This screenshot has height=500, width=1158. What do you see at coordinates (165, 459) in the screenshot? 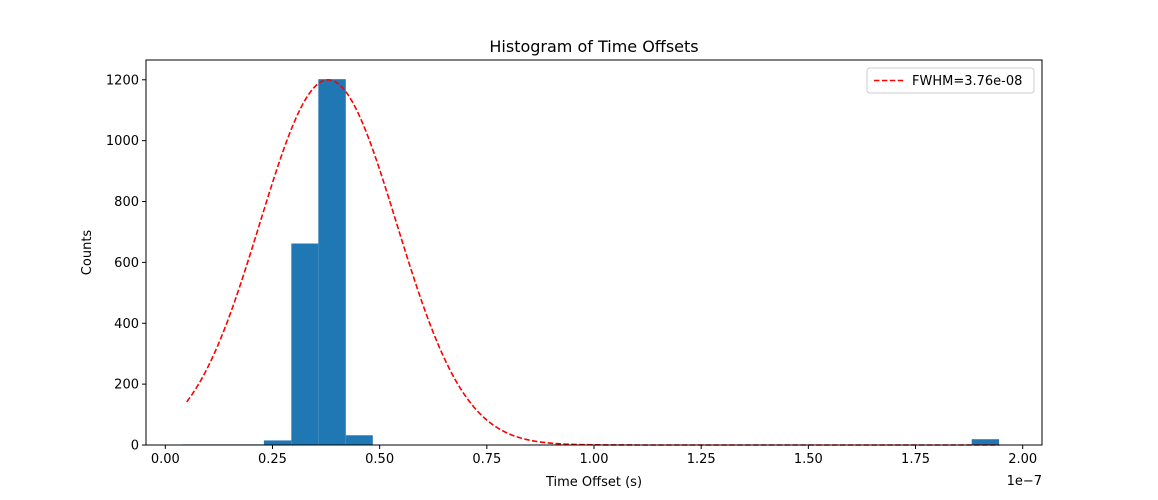
I see `x-tick-label: 0.00` at bounding box center [165, 459].